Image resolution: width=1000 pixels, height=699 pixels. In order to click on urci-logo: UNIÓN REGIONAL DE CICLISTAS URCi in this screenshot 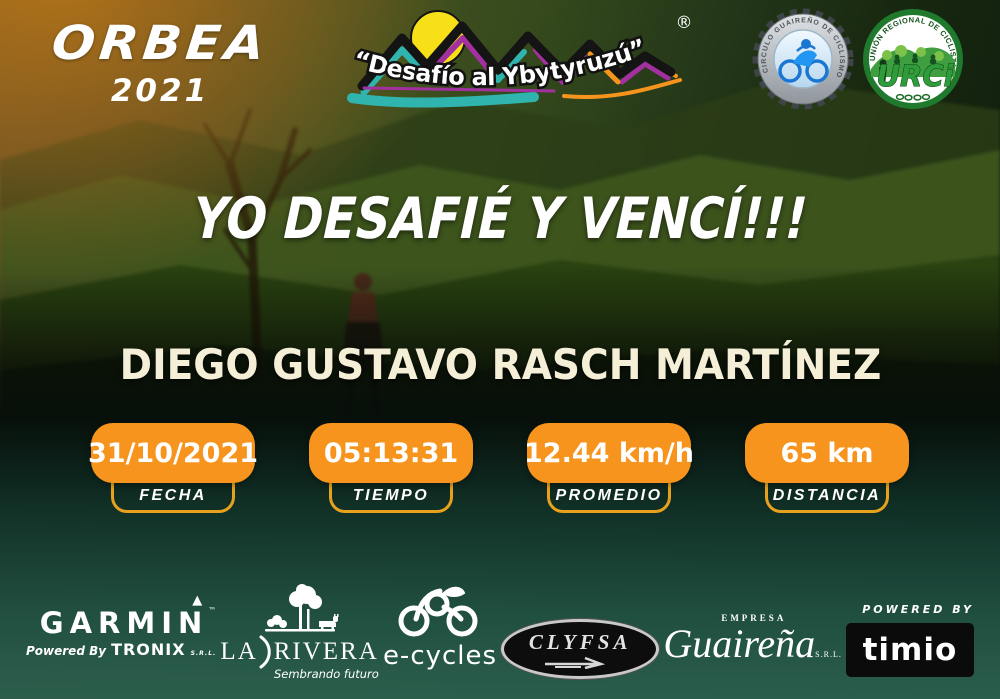, I will do `click(913, 59)`.